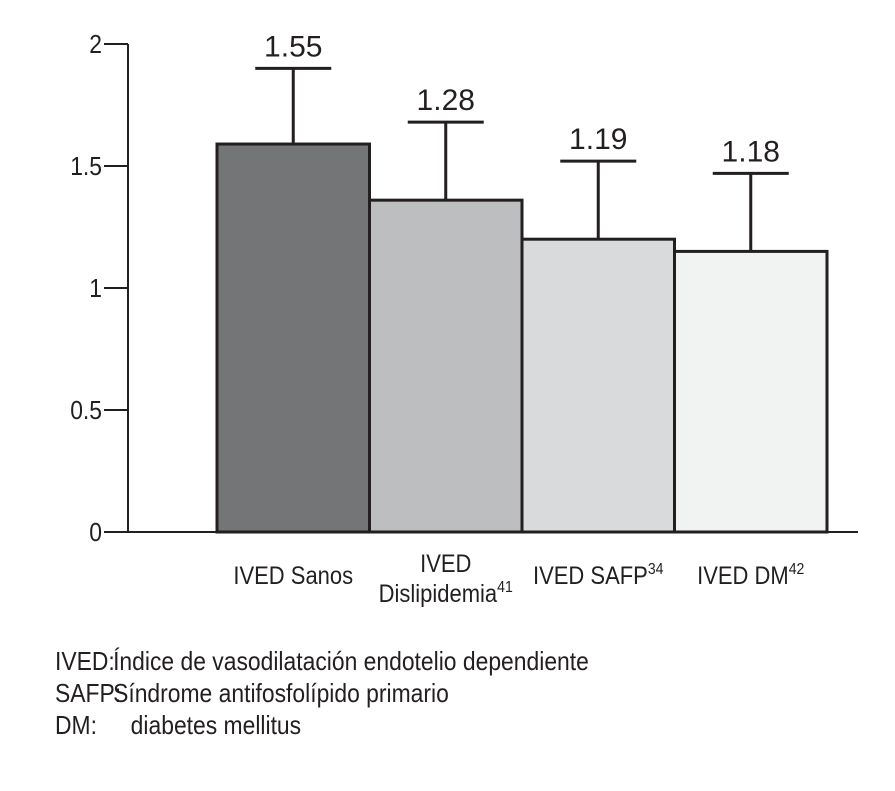  I want to click on data-label: 1.18, so click(751, 151).